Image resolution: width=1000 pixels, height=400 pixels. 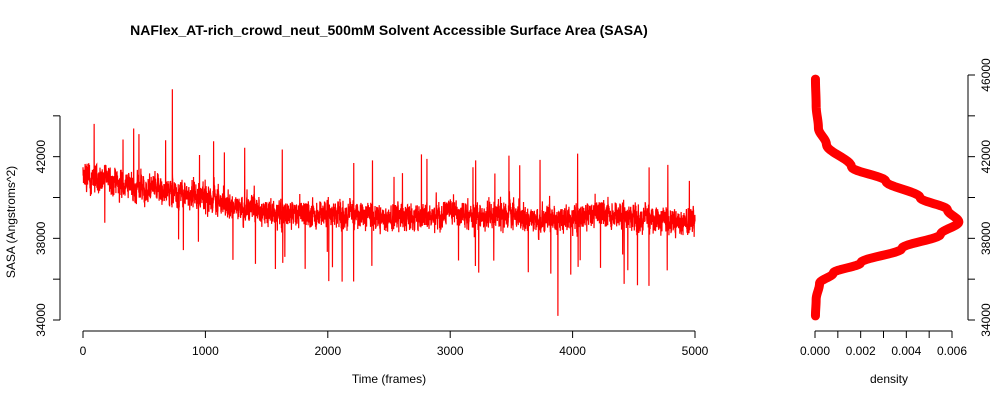 What do you see at coordinates (695, 351) in the screenshot?
I see `x-tick-label: 5000` at bounding box center [695, 351].